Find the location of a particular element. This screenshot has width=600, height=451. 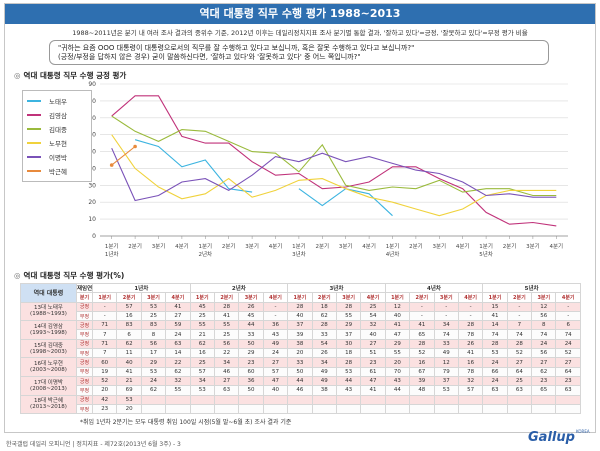

table-cell: 6 is located at coordinates (129, 334).